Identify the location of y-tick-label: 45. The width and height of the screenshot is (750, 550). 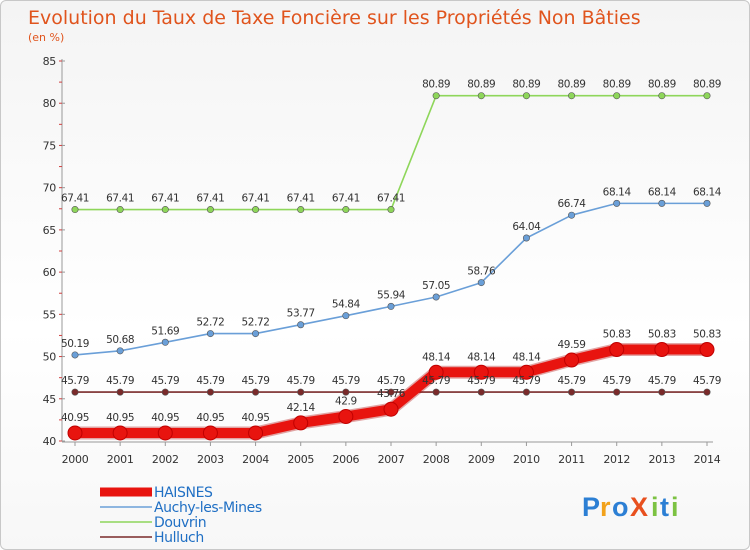
(50, 399).